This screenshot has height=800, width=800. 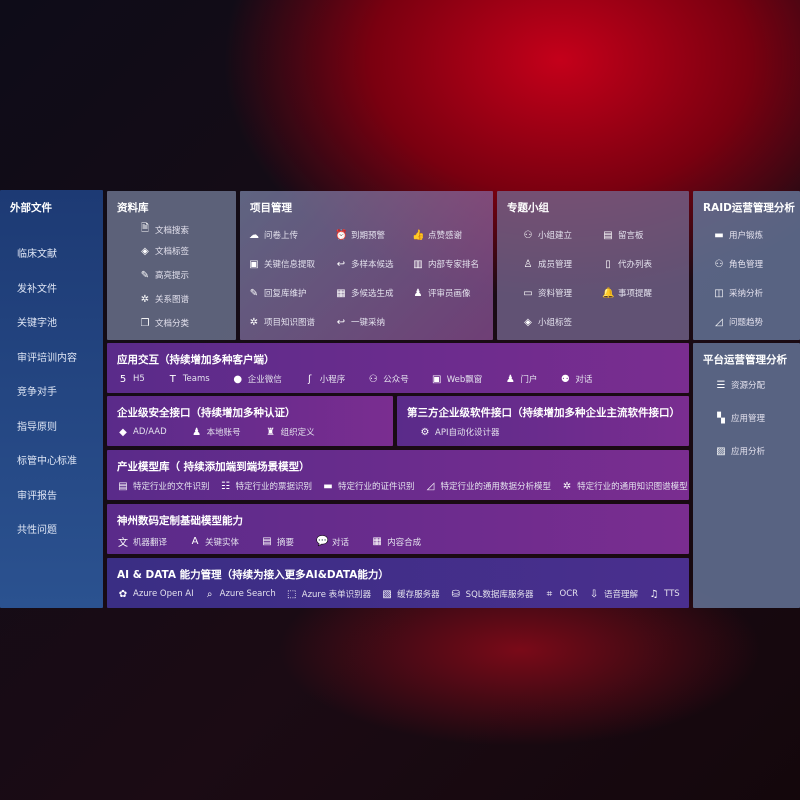 What do you see at coordinates (613, 594) in the screenshot?
I see `feature-item: ⇩ 语音理解` at bounding box center [613, 594].